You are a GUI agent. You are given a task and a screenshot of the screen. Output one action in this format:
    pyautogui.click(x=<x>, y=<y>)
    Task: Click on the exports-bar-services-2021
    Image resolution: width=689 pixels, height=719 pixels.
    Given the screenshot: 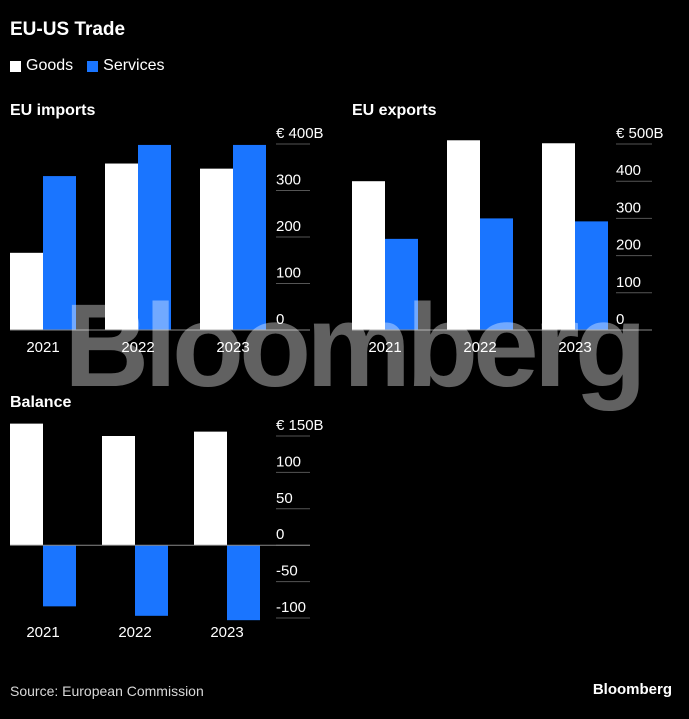 What is the action you would take?
    pyautogui.click(x=401, y=284)
    